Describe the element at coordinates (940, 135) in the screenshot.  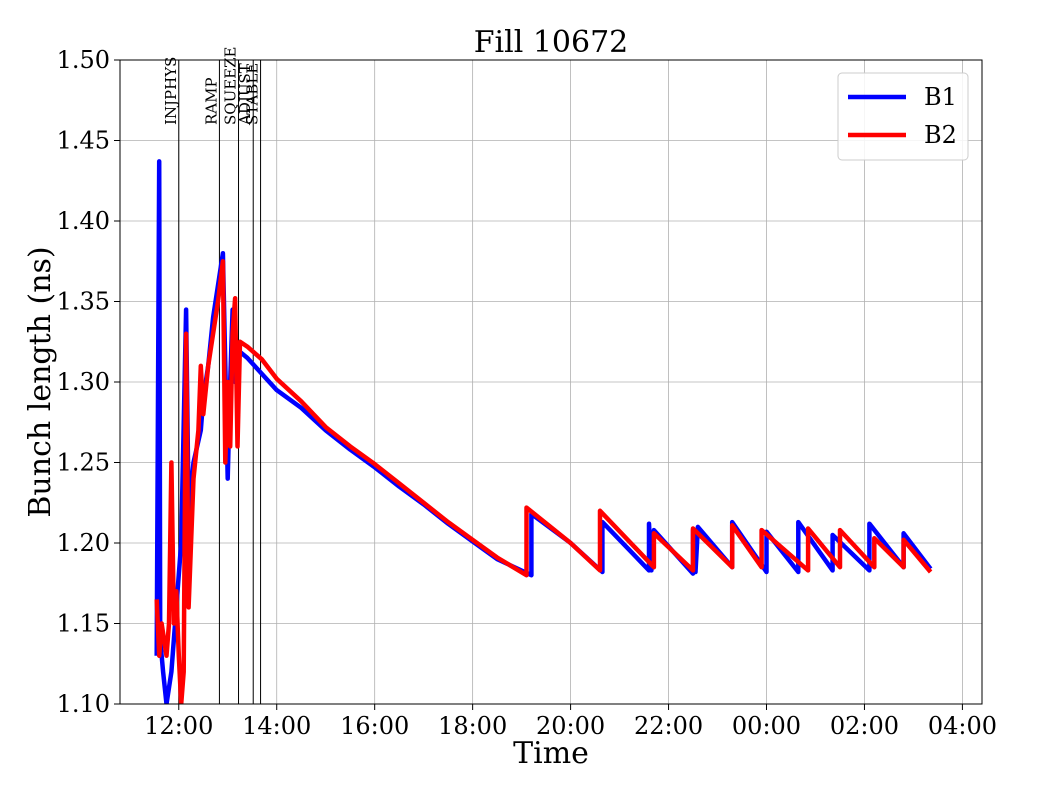
I see `legend-label-b2: B2` at that location.